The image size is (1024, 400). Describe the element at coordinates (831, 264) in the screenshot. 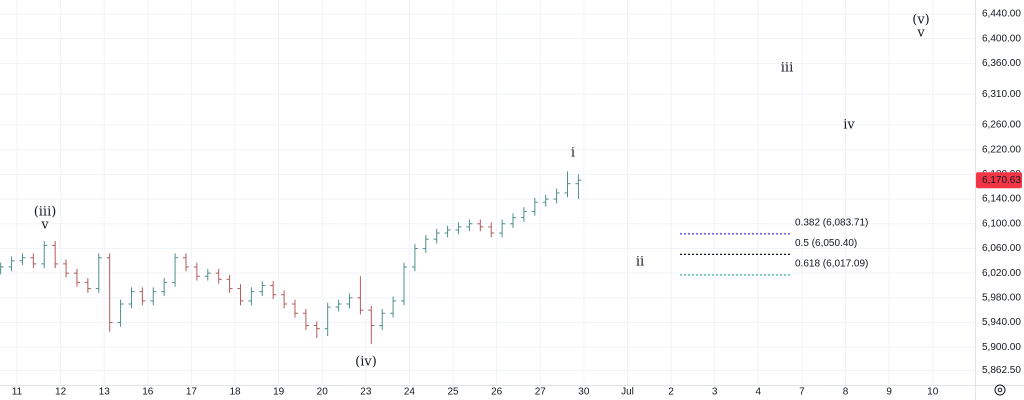

I see `fib-level-label: 0.618 (6,017.09)` at that location.